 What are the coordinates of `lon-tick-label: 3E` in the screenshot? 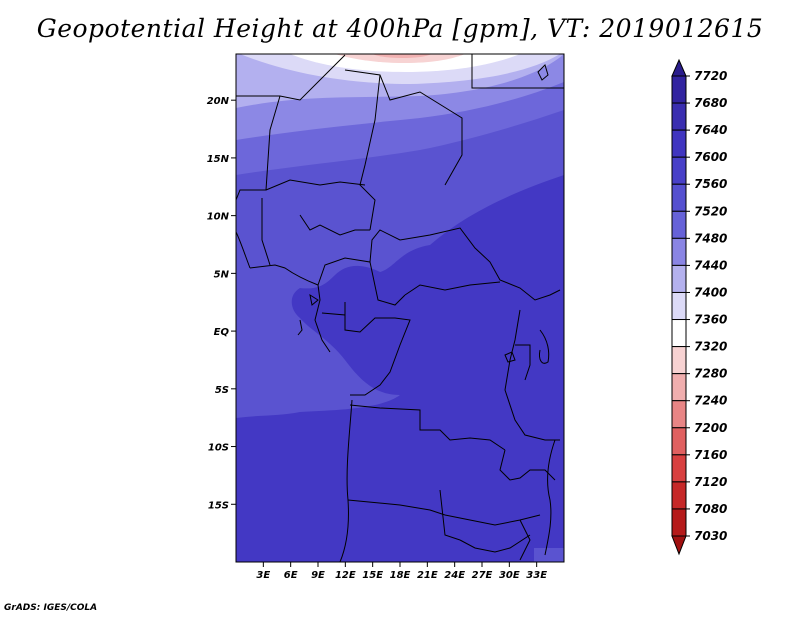 It's located at (263, 575).